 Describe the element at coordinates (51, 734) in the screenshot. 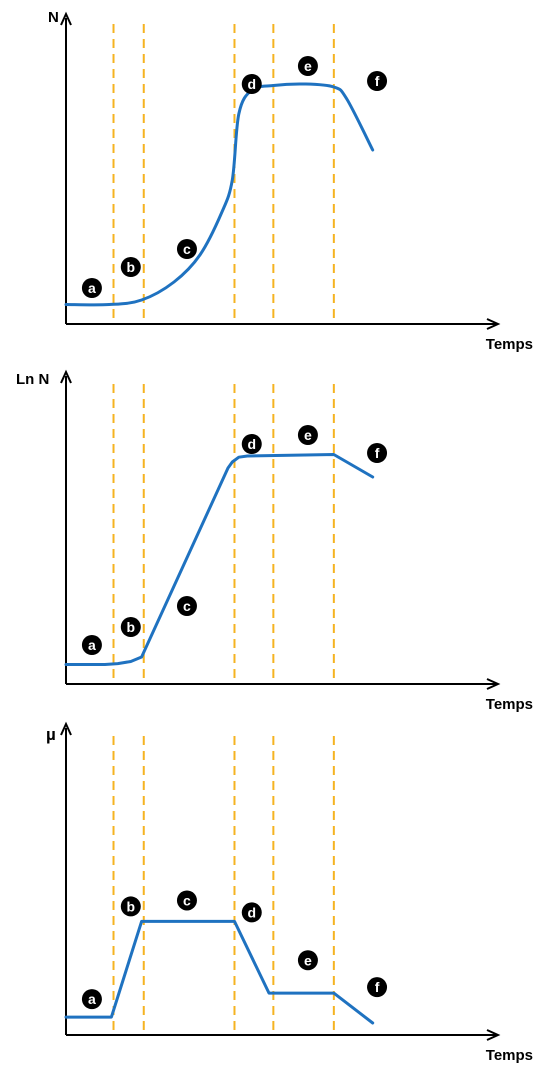

I see `y-axis-label: µ` at that location.